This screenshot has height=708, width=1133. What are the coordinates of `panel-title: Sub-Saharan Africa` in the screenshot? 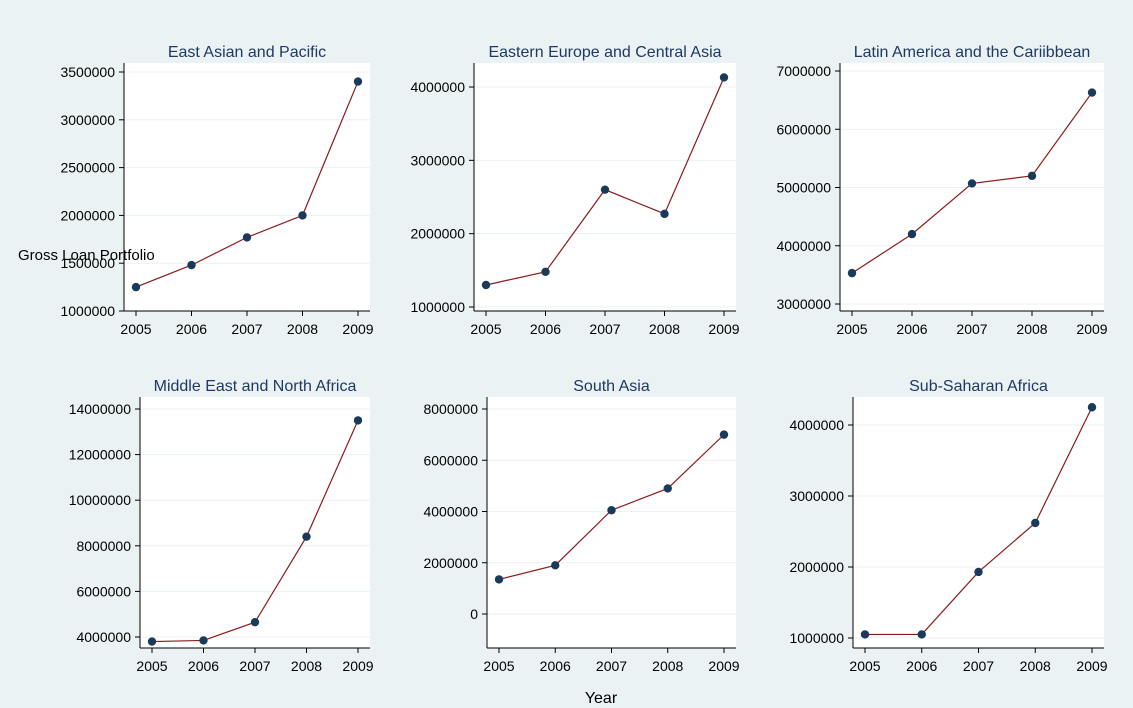 It's located at (978, 386).